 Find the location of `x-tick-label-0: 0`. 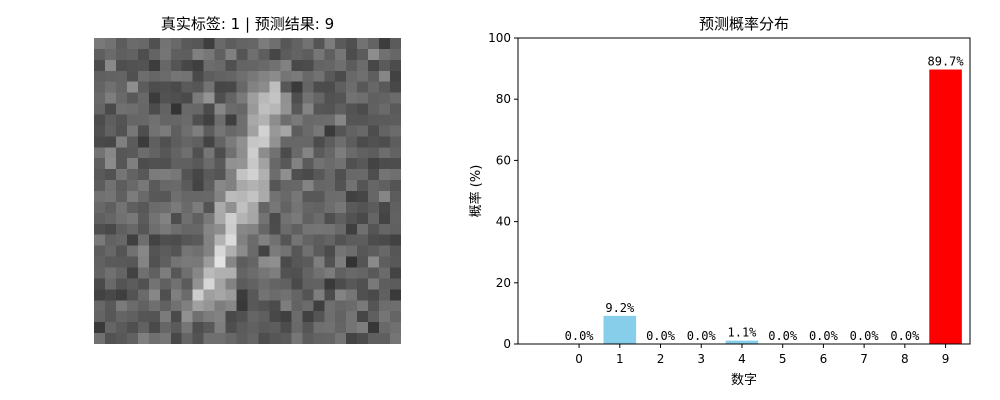

x-tick-label-0: 0 is located at coordinates (579, 359).